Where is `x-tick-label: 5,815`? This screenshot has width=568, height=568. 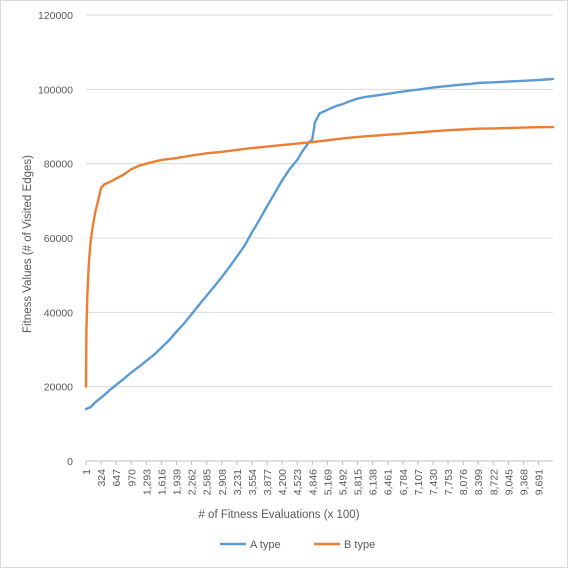 x-tick-label: 5,815 is located at coordinates (359, 482).